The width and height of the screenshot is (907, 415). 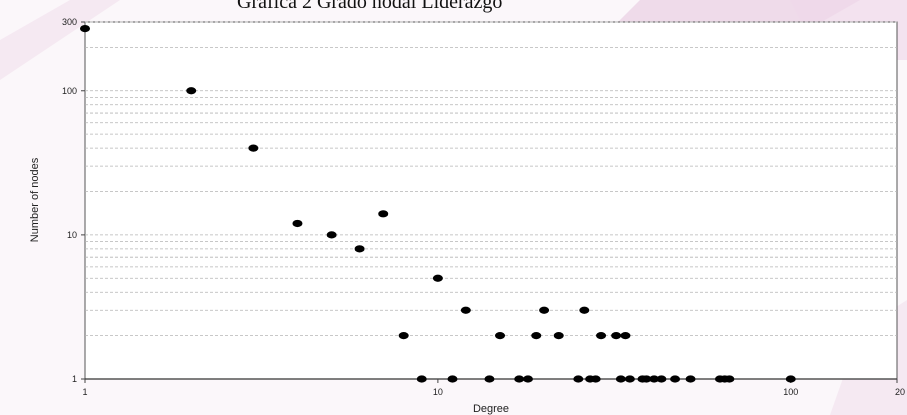 What do you see at coordinates (69, 91) in the screenshot?
I see `y-tick-label: 100` at bounding box center [69, 91].